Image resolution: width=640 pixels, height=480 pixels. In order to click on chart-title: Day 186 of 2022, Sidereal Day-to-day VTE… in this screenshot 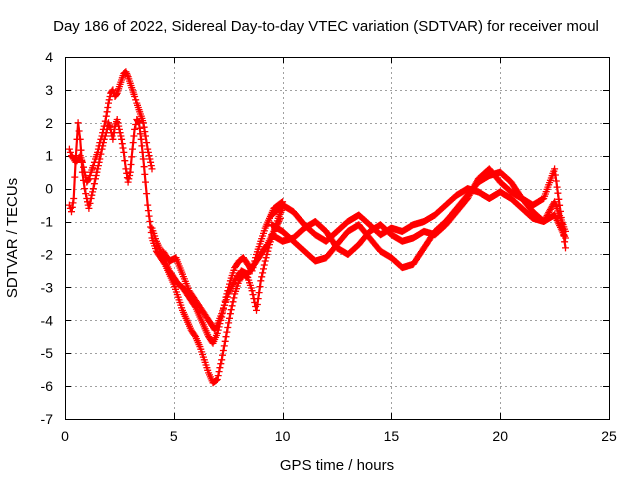, I will do `click(326, 26)`.